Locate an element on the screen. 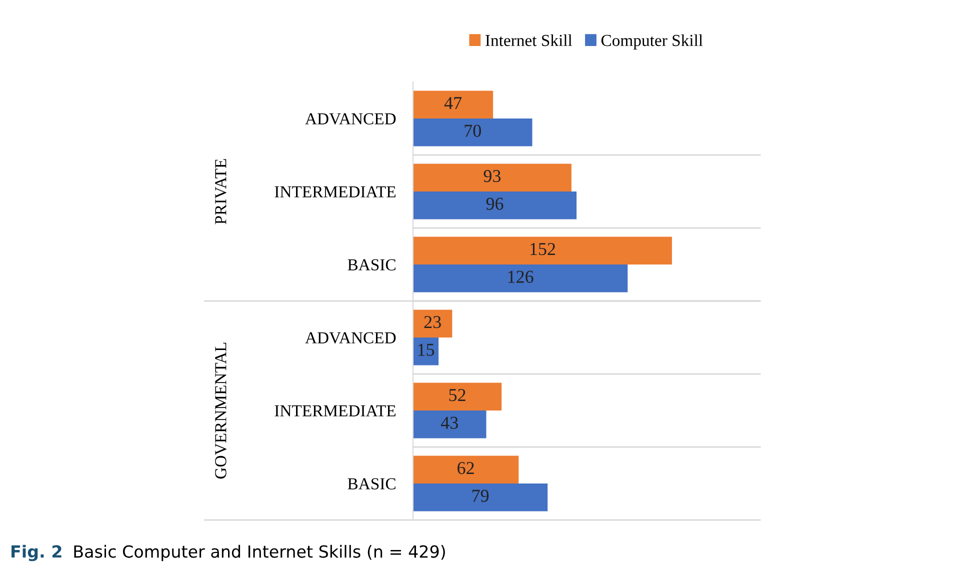  text: Basic Computer and Internet Skills (n = 429) is located at coordinates (259, 553).